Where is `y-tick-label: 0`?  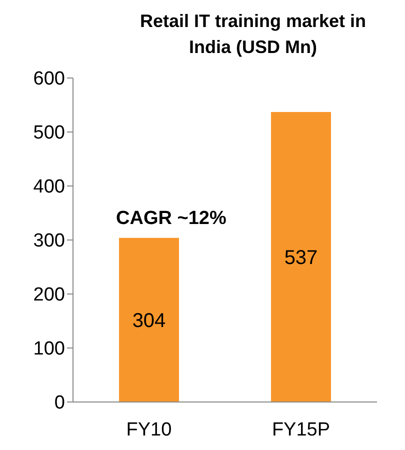 y-tick-label: 0 is located at coordinates (59, 403).